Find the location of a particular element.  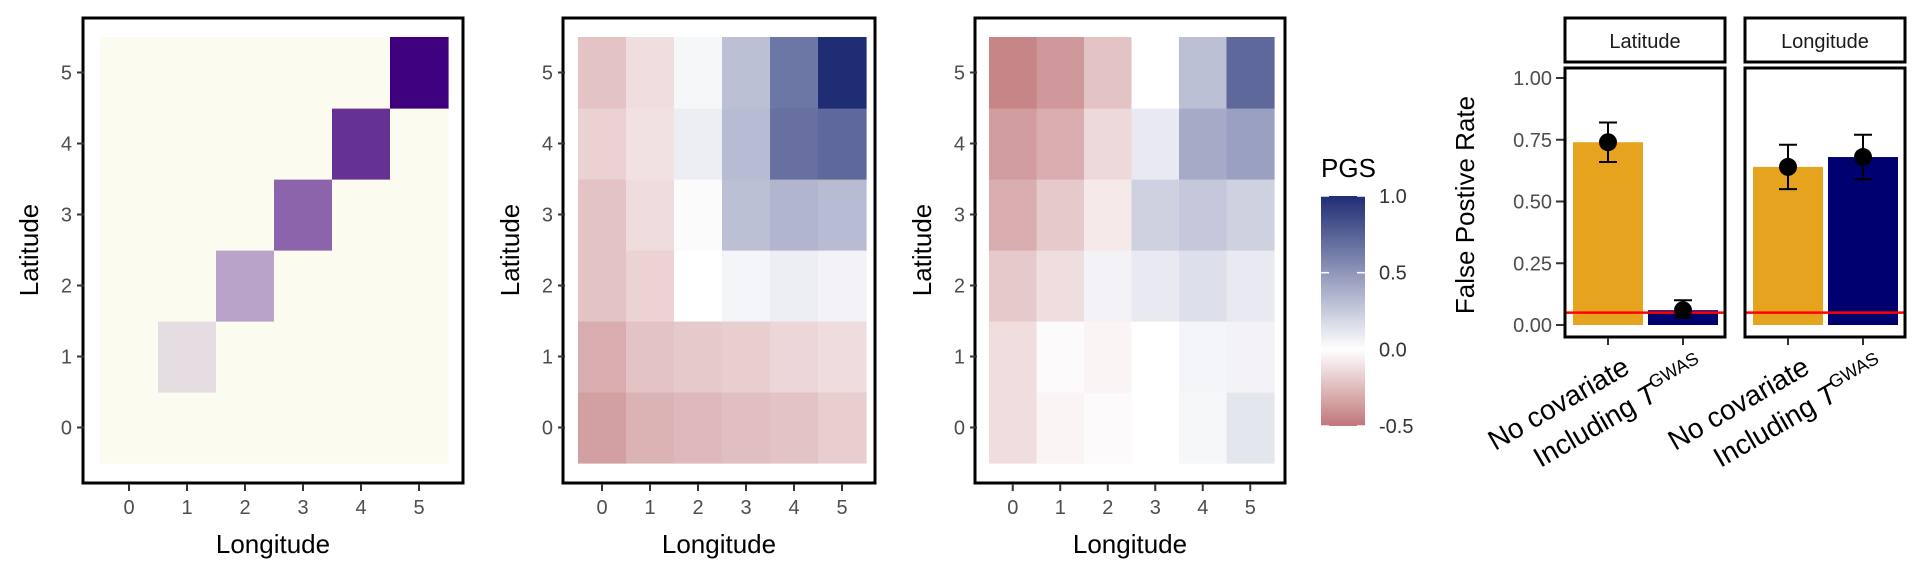

heatmap-3-y-tick-label: 4 is located at coordinates (959, 145).